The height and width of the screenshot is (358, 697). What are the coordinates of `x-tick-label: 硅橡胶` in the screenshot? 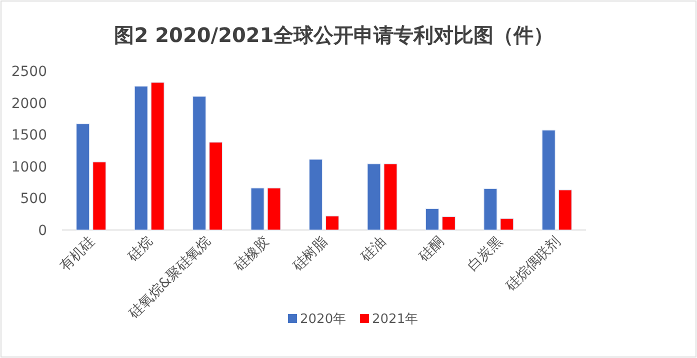 It's located at (251, 255).